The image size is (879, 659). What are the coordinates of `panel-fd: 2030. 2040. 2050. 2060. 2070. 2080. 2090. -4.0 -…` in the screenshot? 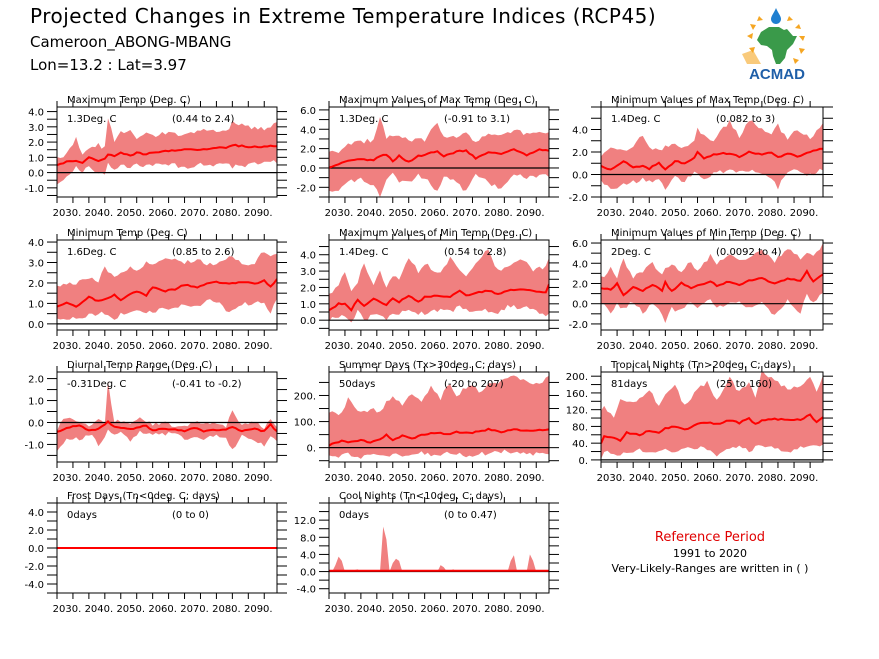 It's located at (155, 553).